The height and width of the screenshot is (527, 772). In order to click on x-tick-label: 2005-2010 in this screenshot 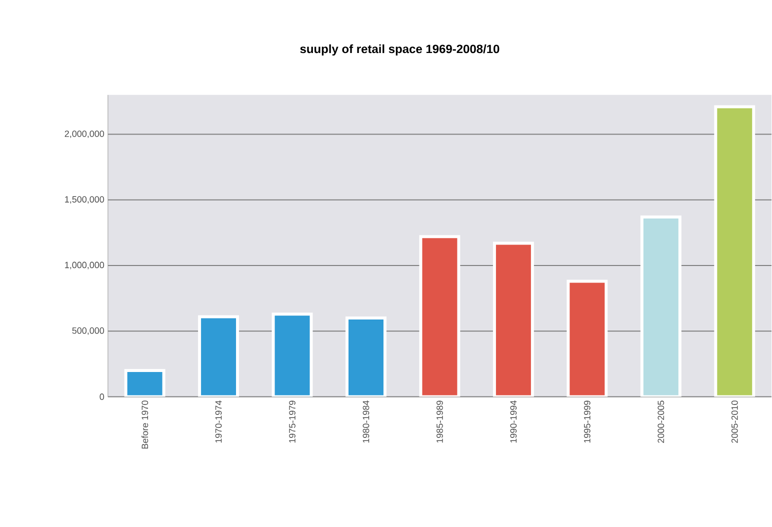, I will do `click(734, 421)`.